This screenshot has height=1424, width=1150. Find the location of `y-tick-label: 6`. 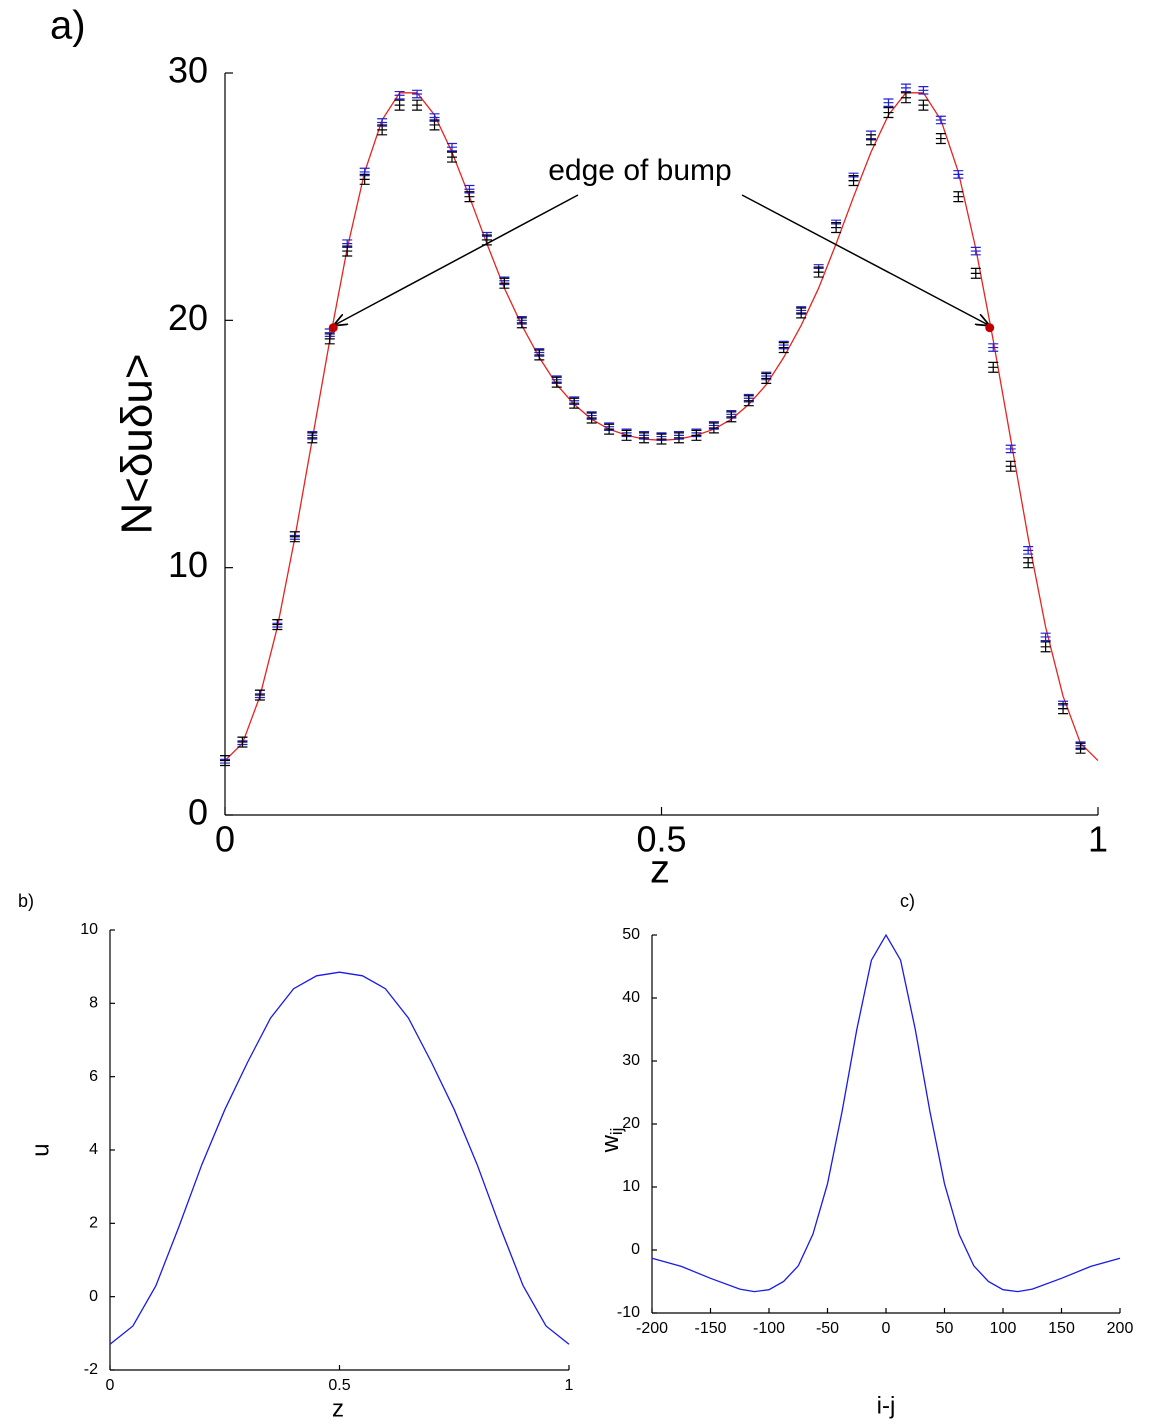

y-tick-label: 6 is located at coordinates (93, 1076).